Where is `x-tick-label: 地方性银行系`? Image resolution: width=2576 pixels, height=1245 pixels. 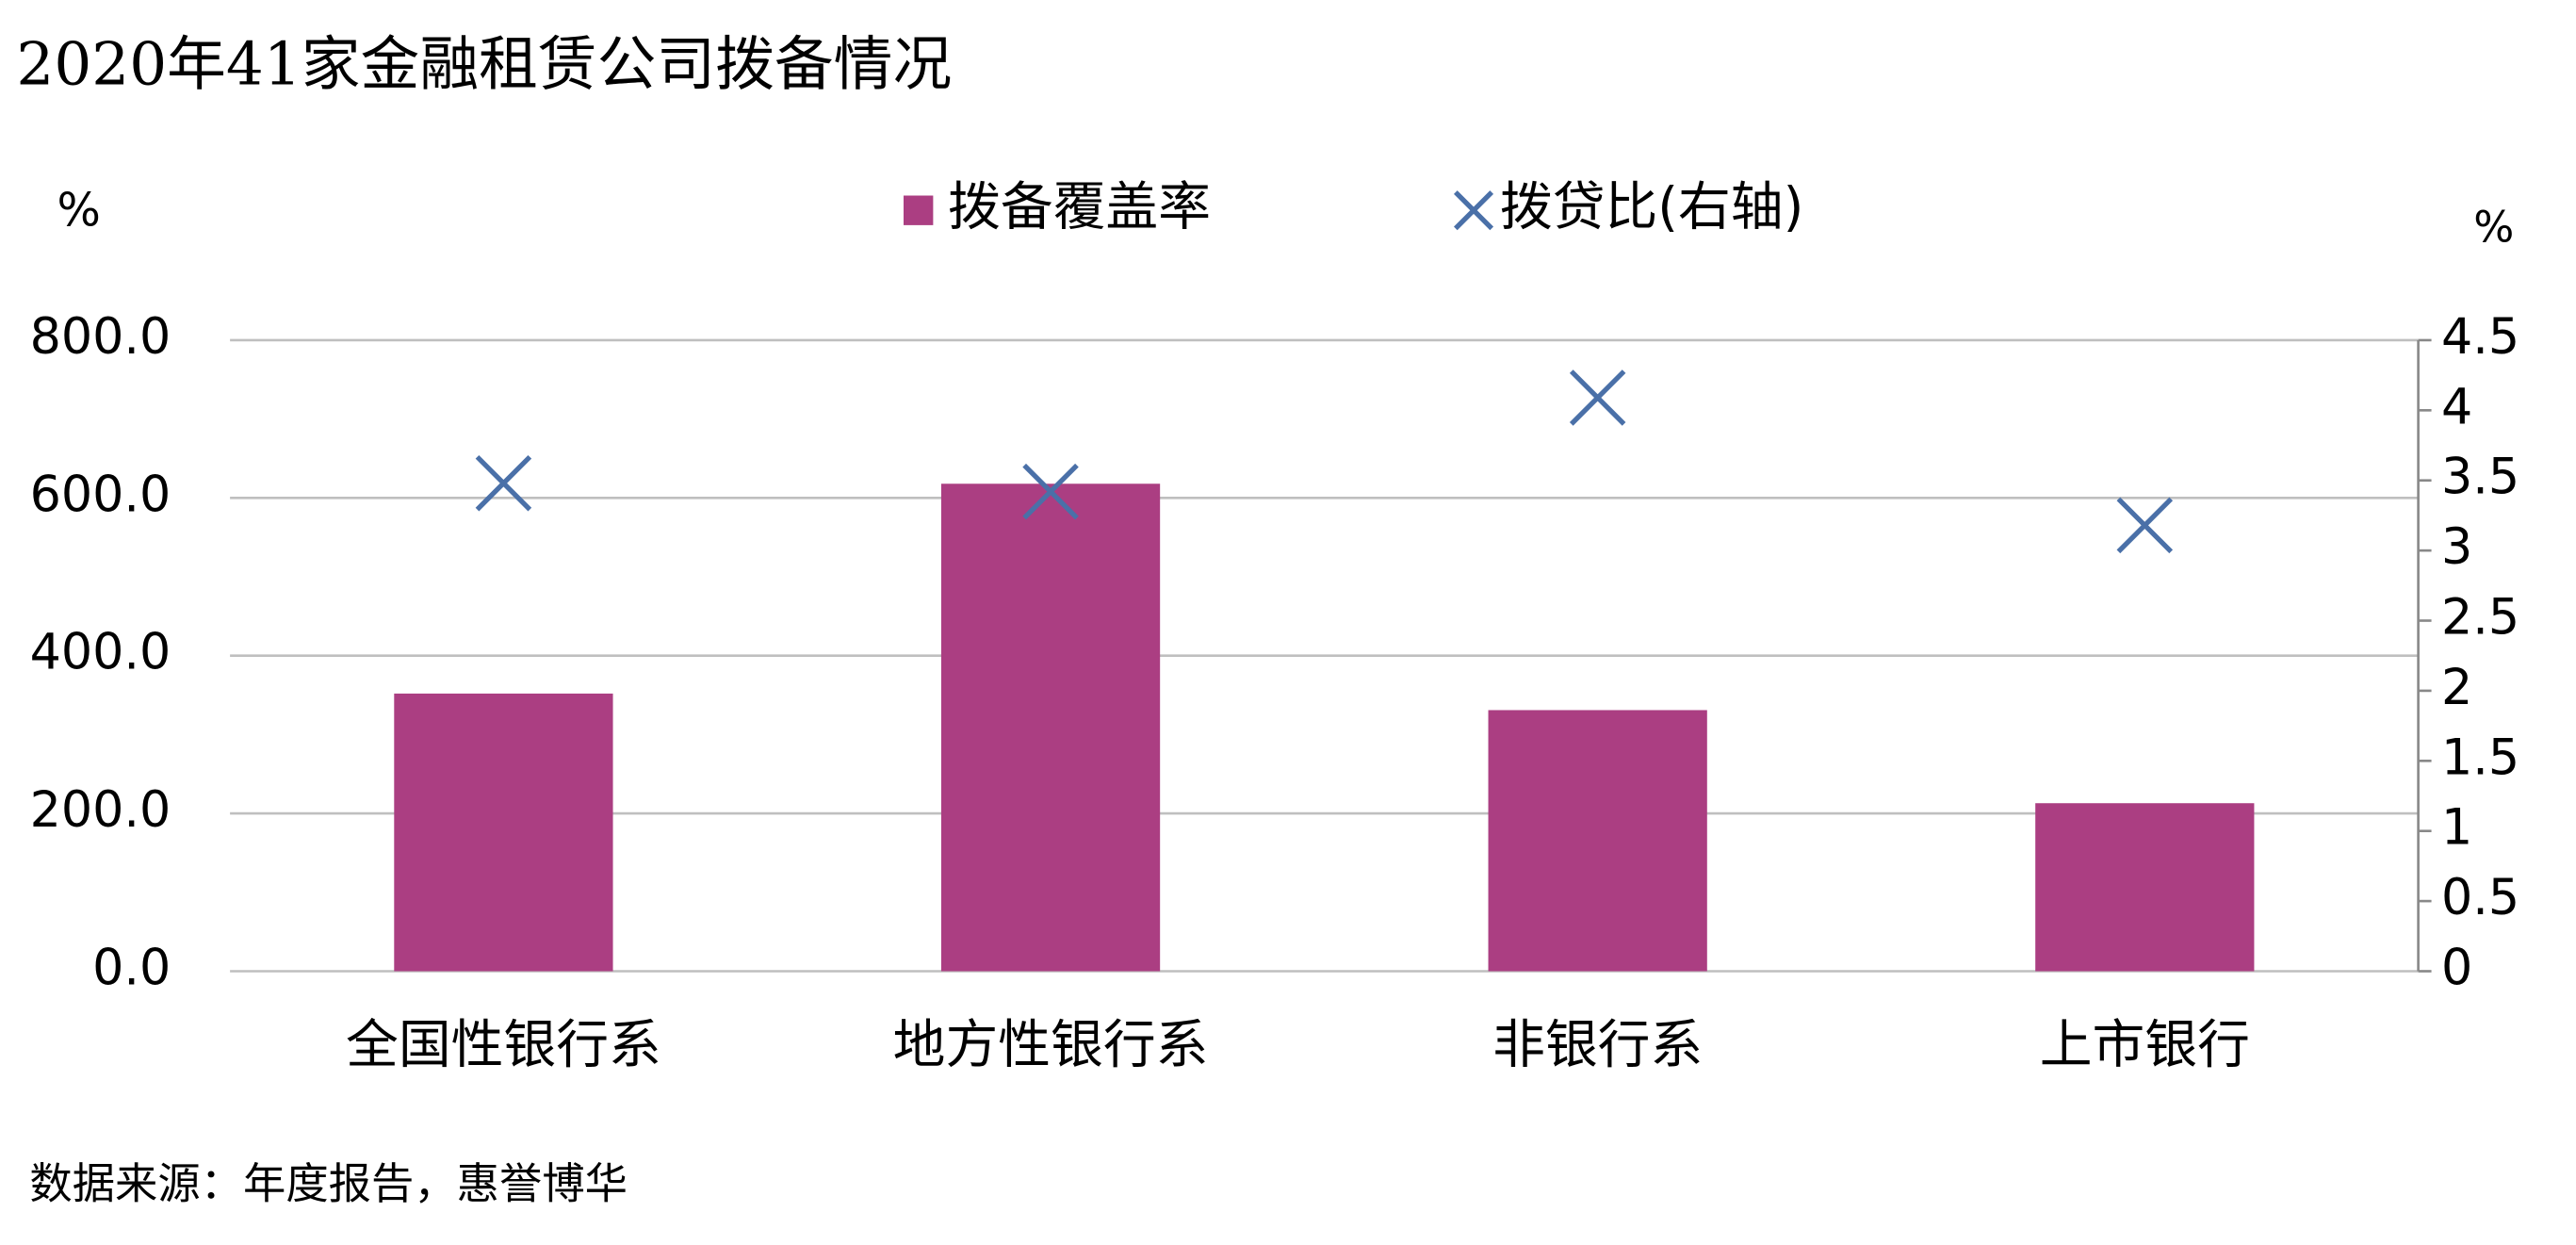 x-tick-label: 地方性银行系 is located at coordinates (1051, 1045).